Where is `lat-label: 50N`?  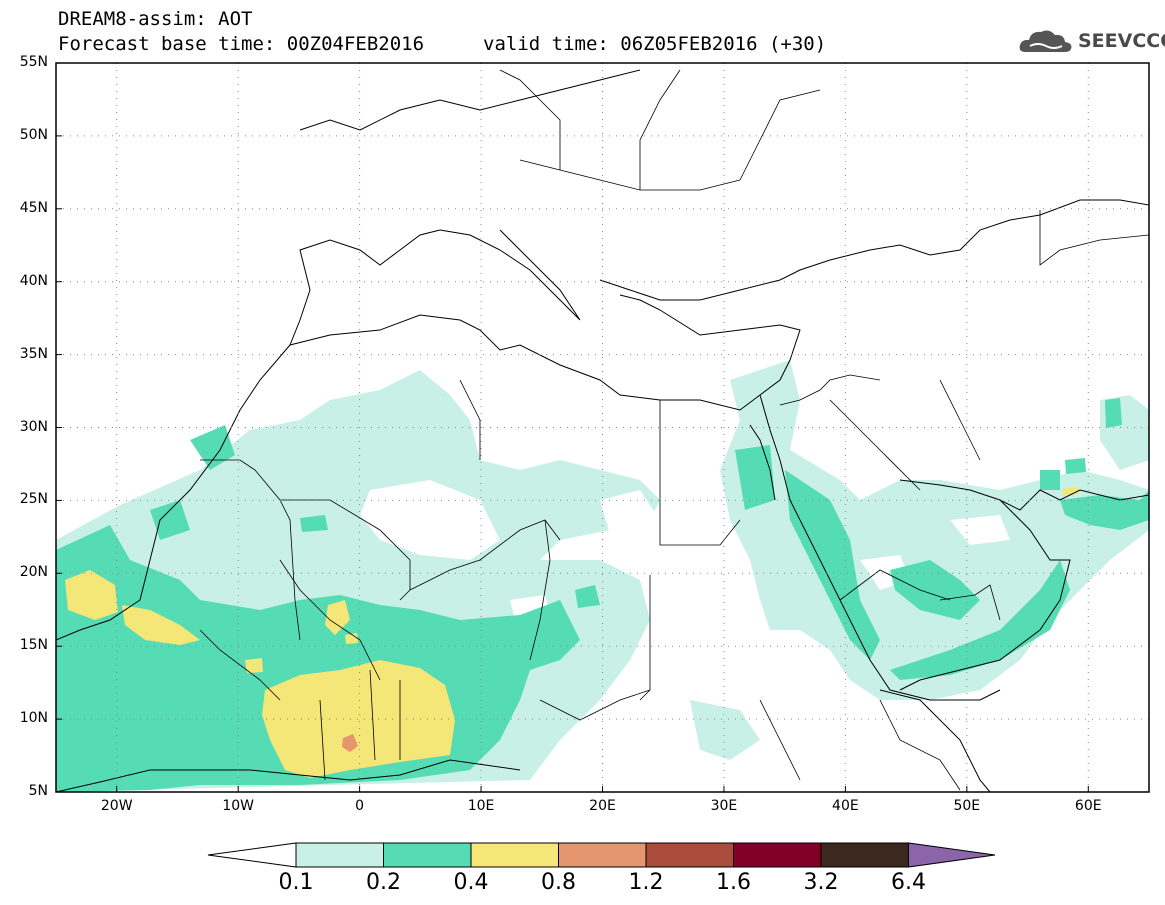
lat-label: 50N is located at coordinates (33, 134).